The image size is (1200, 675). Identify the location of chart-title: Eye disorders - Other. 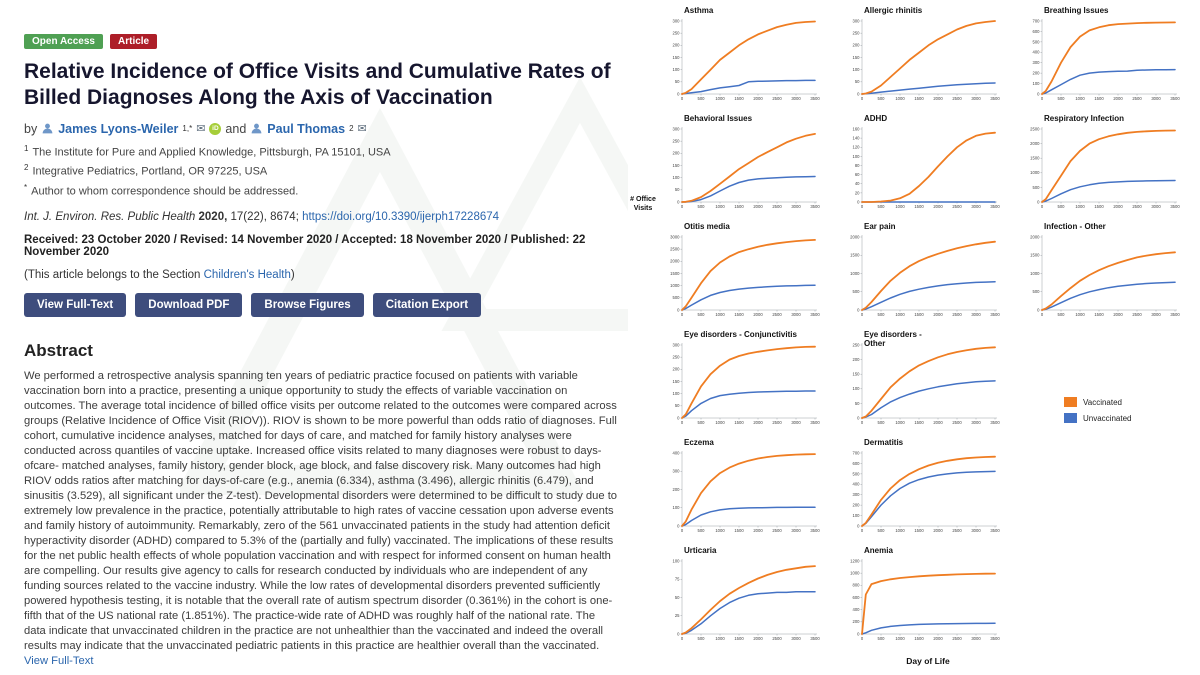
(893, 339).